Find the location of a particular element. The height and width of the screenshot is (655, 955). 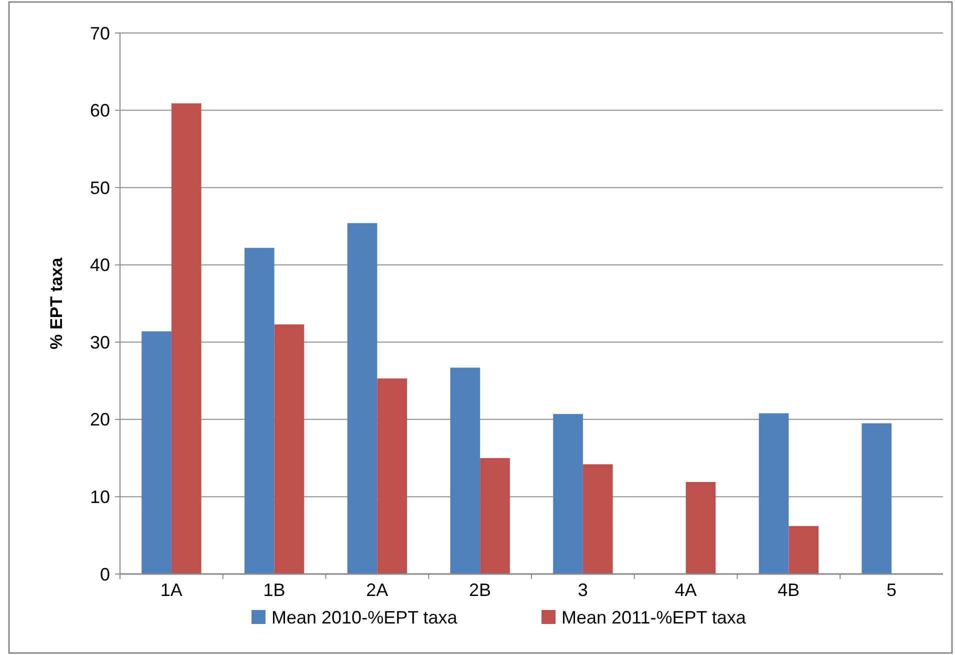

y-tick-label: 20 is located at coordinates (100, 420).